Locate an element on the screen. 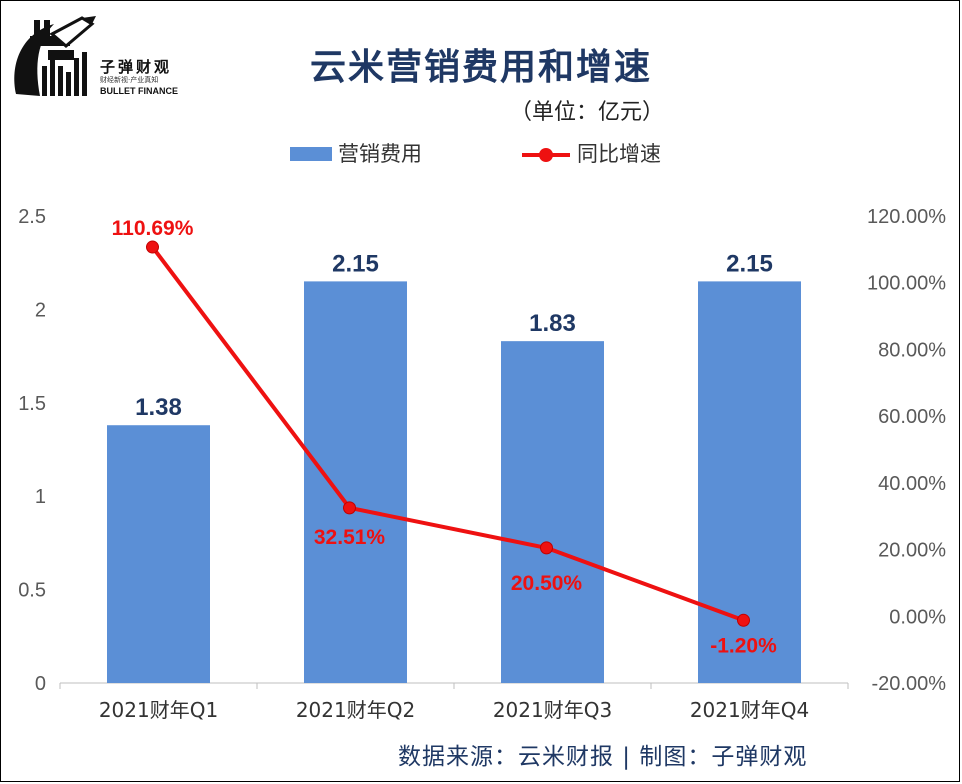  y-right-tick-label: 60.00% is located at coordinates (912, 417).